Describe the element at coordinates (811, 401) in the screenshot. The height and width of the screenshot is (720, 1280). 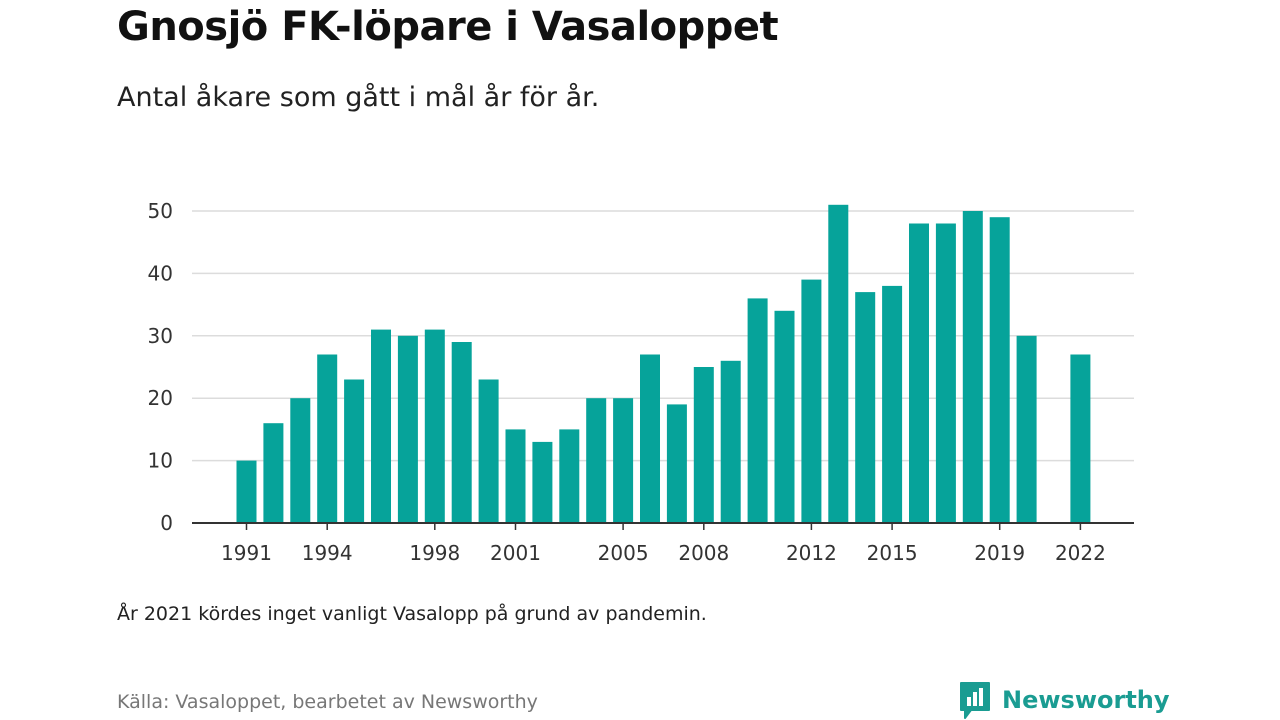
I see `bar-2012` at that location.